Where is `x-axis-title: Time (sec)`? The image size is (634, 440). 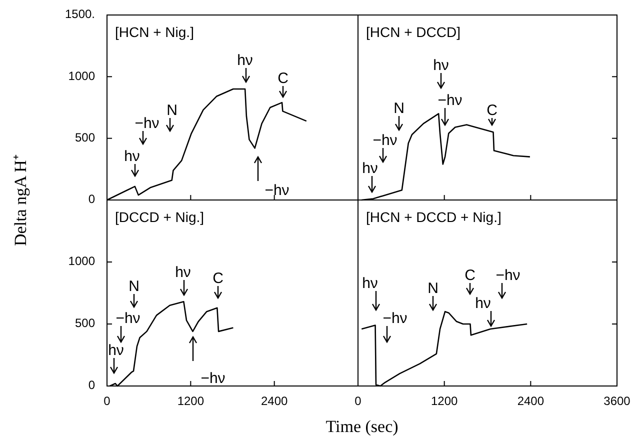 x-axis-title: Time (sec) is located at coordinates (362, 426).